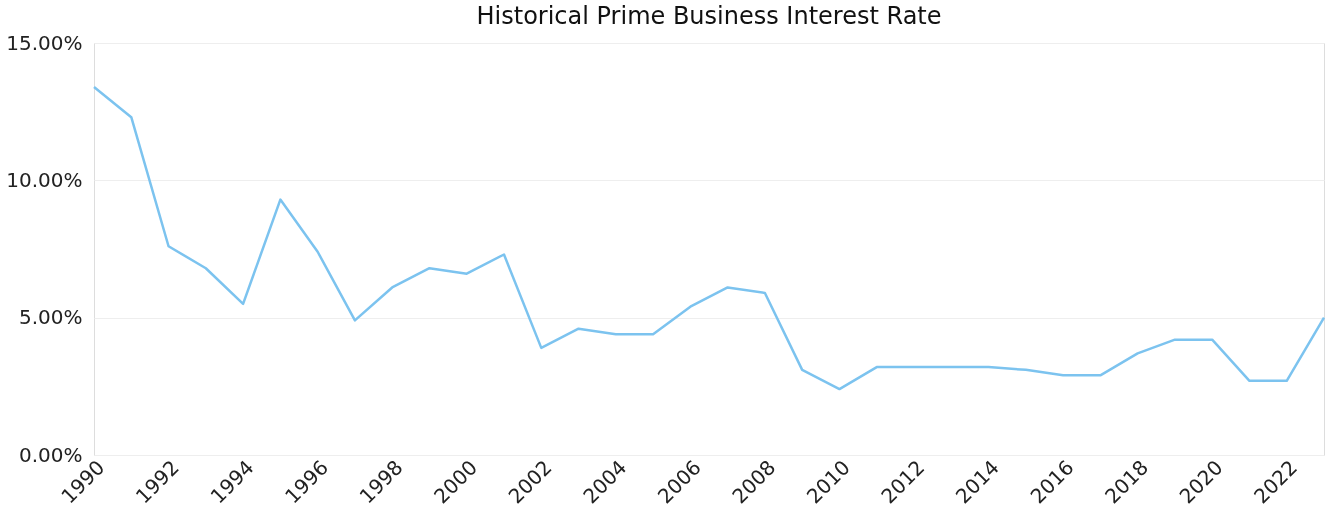  I want to click on y-tick-label: 5.00%, so click(50, 317).